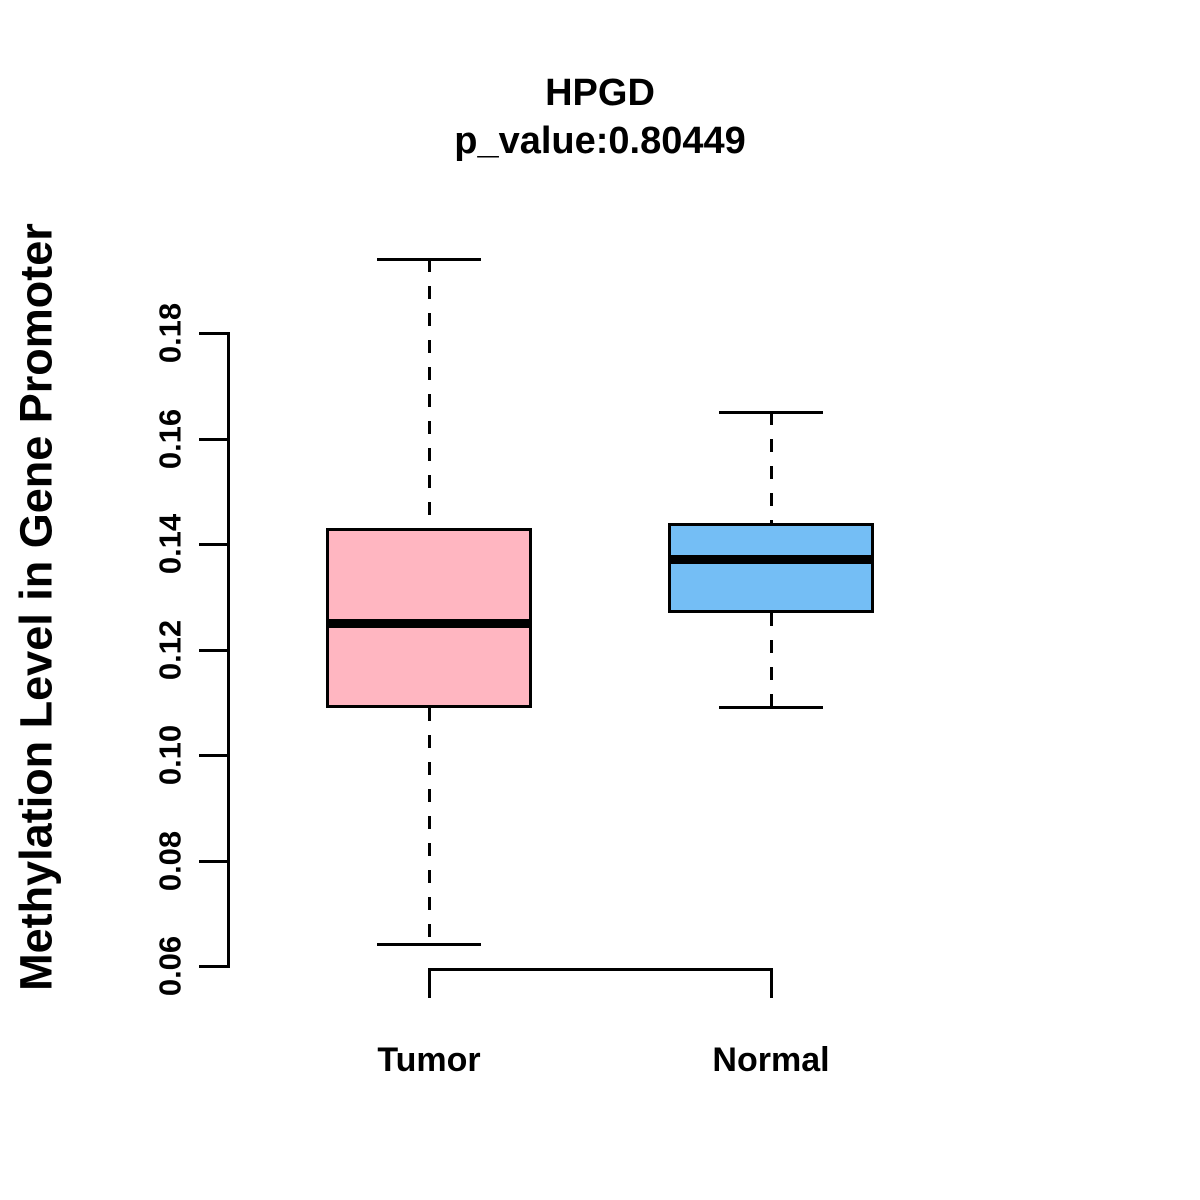 The width and height of the screenshot is (1200, 1200). Describe the element at coordinates (600, 93) in the screenshot. I see `plot-title: HPGD` at that location.